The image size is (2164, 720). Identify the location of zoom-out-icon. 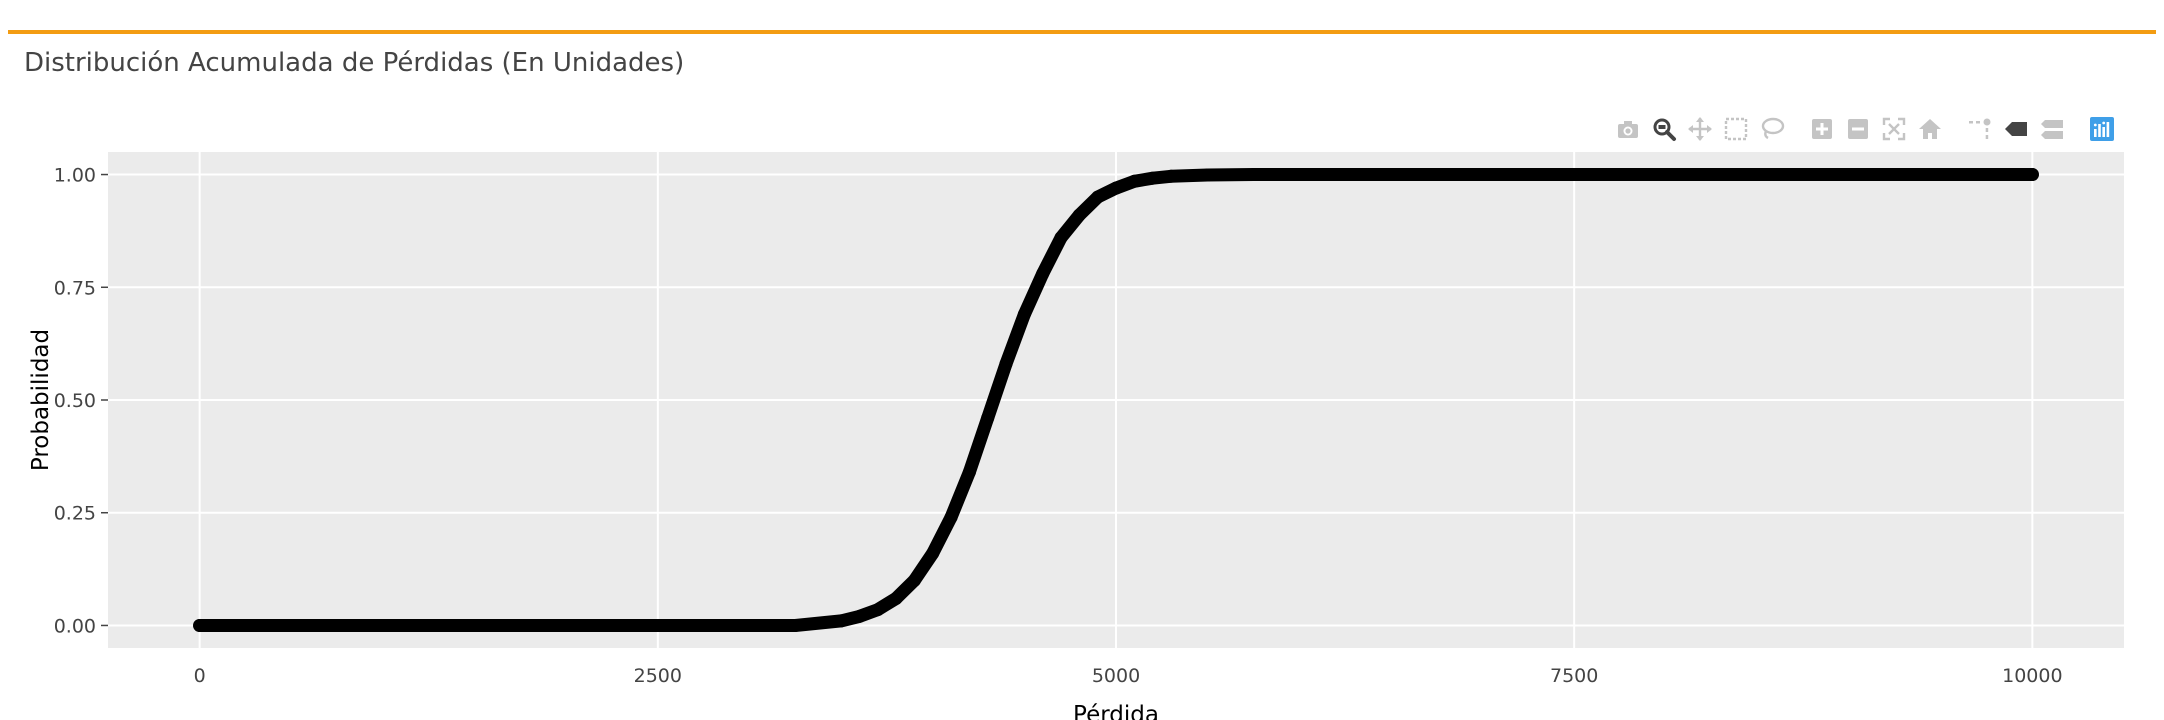
(1858, 129).